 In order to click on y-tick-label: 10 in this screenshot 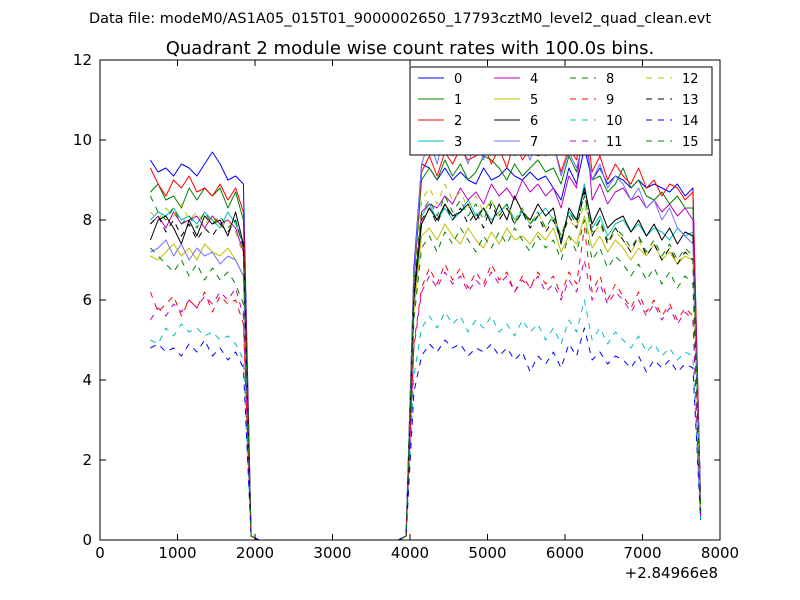, I will do `click(82, 140)`.